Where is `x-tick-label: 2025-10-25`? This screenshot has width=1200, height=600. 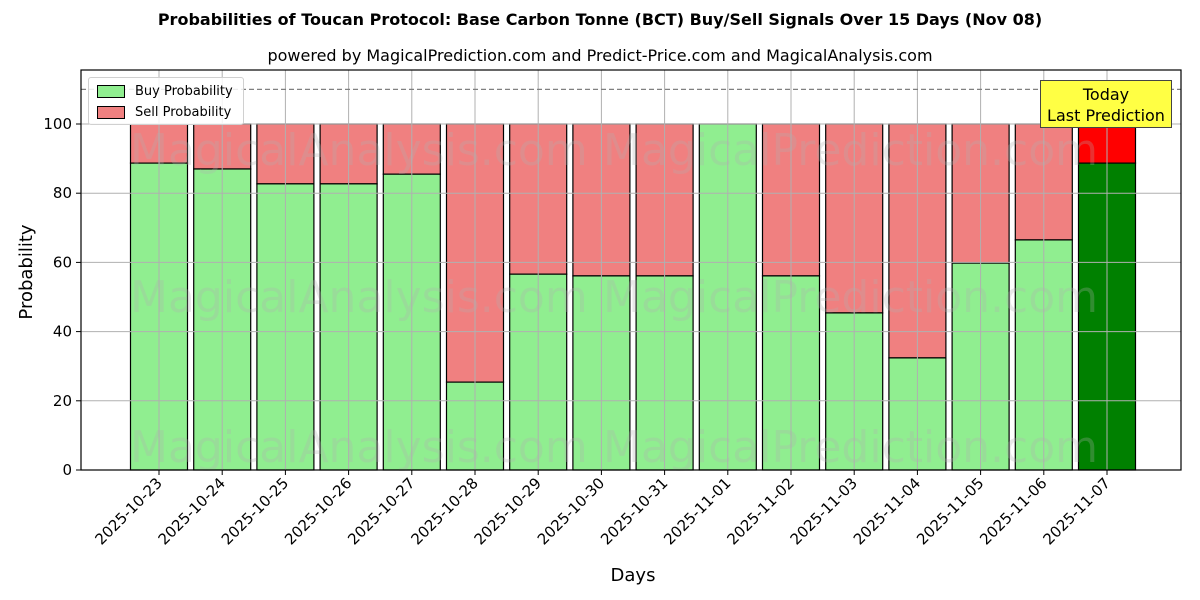 x-tick-label: 2025-10-25 is located at coordinates (255, 511).